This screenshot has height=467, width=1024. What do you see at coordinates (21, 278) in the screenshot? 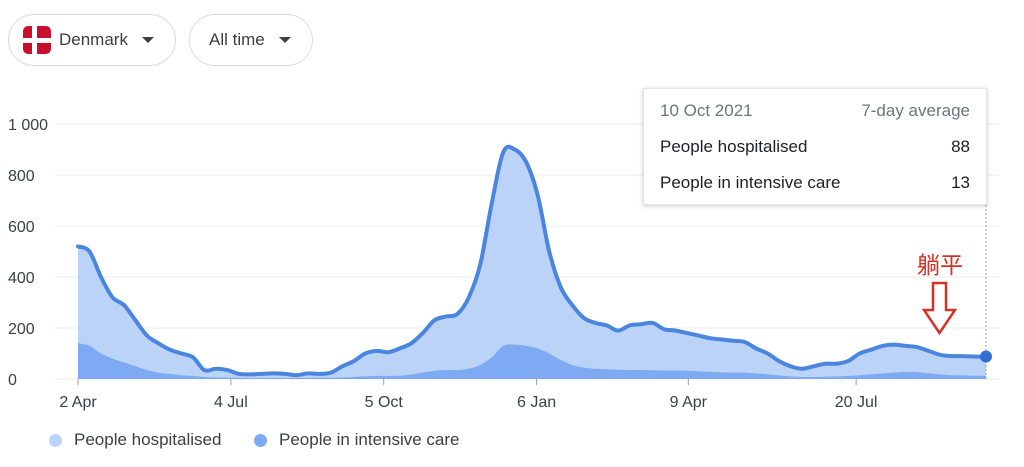
I see `y-tick-label: 400` at bounding box center [21, 278].